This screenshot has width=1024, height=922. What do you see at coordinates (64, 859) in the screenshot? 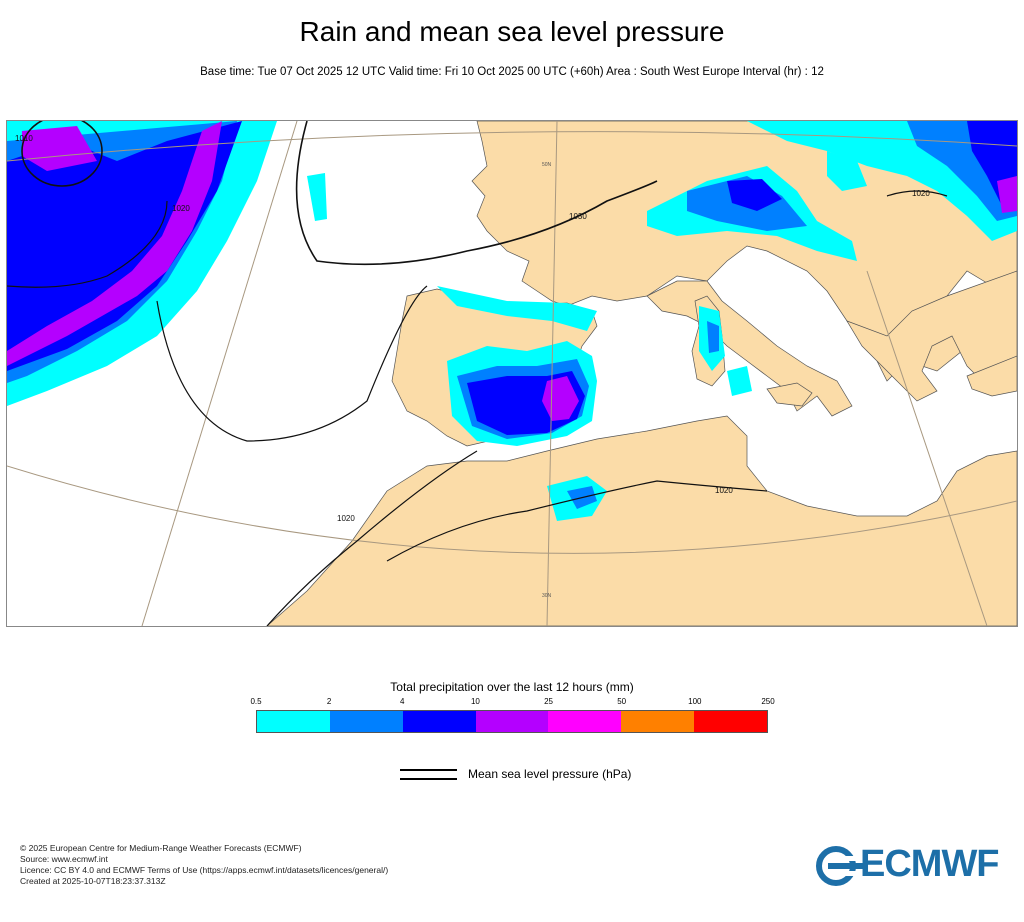
I see `credit-line: Source: www.ecmwf.int` at bounding box center [64, 859].